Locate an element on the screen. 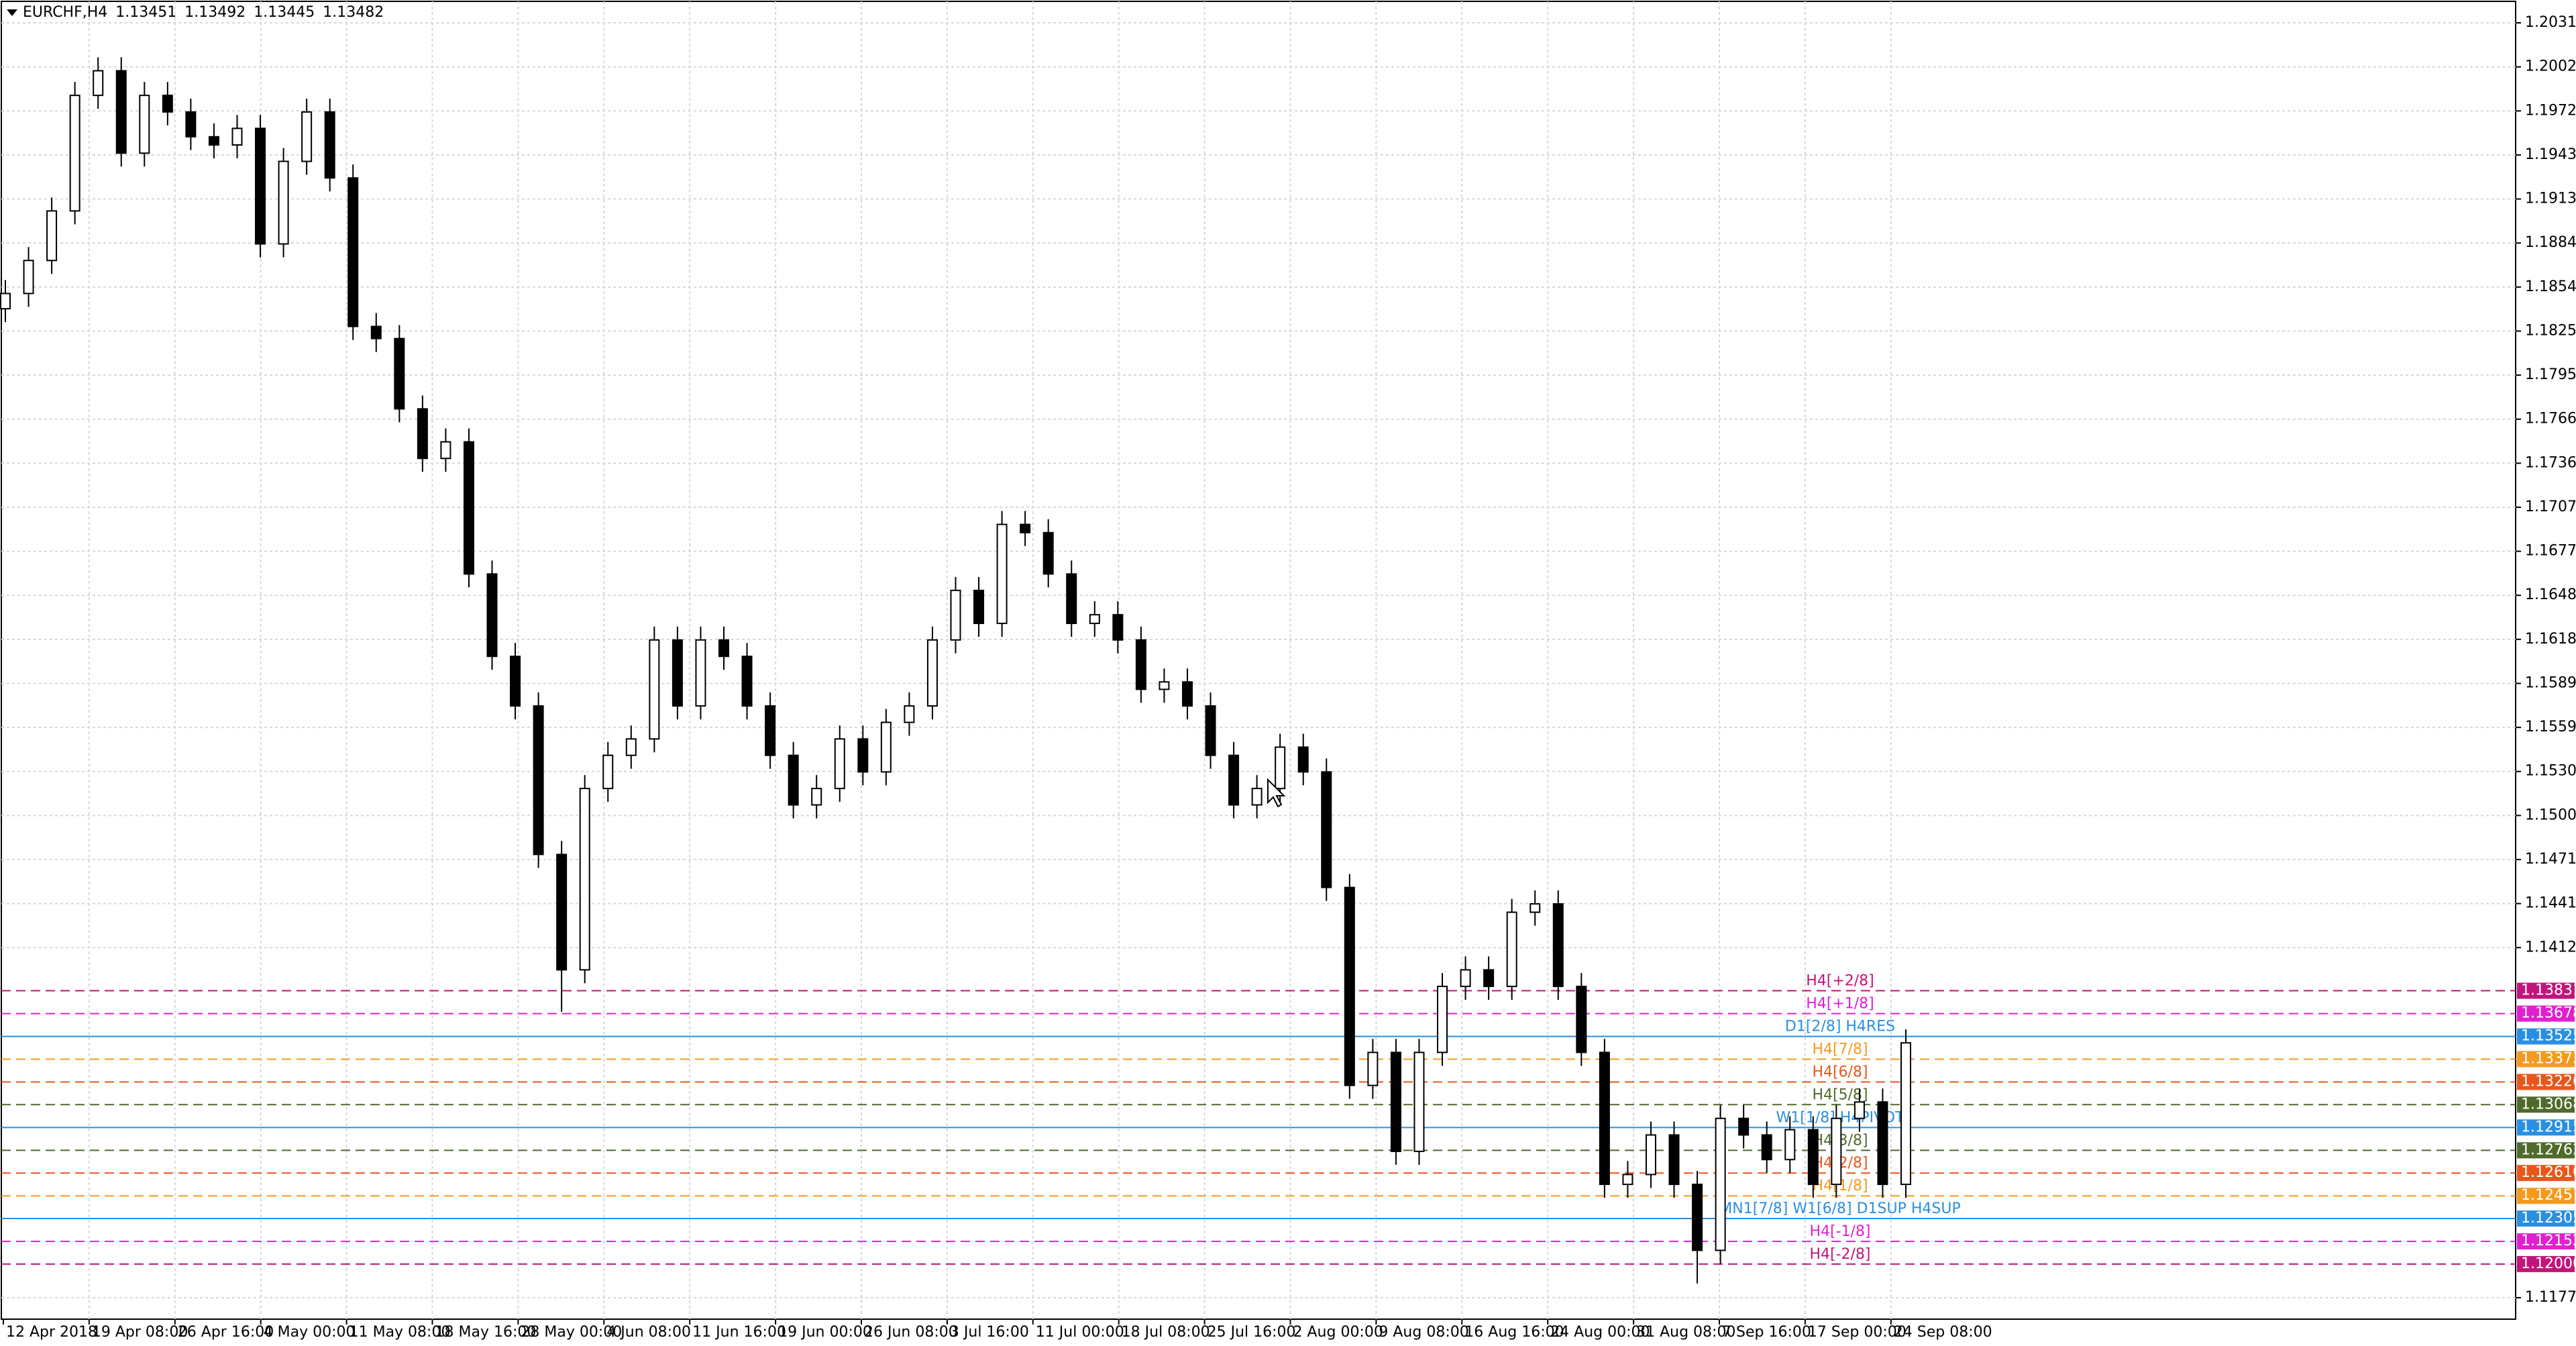  y-tick-label: 1.16185 is located at coordinates (2550, 639).